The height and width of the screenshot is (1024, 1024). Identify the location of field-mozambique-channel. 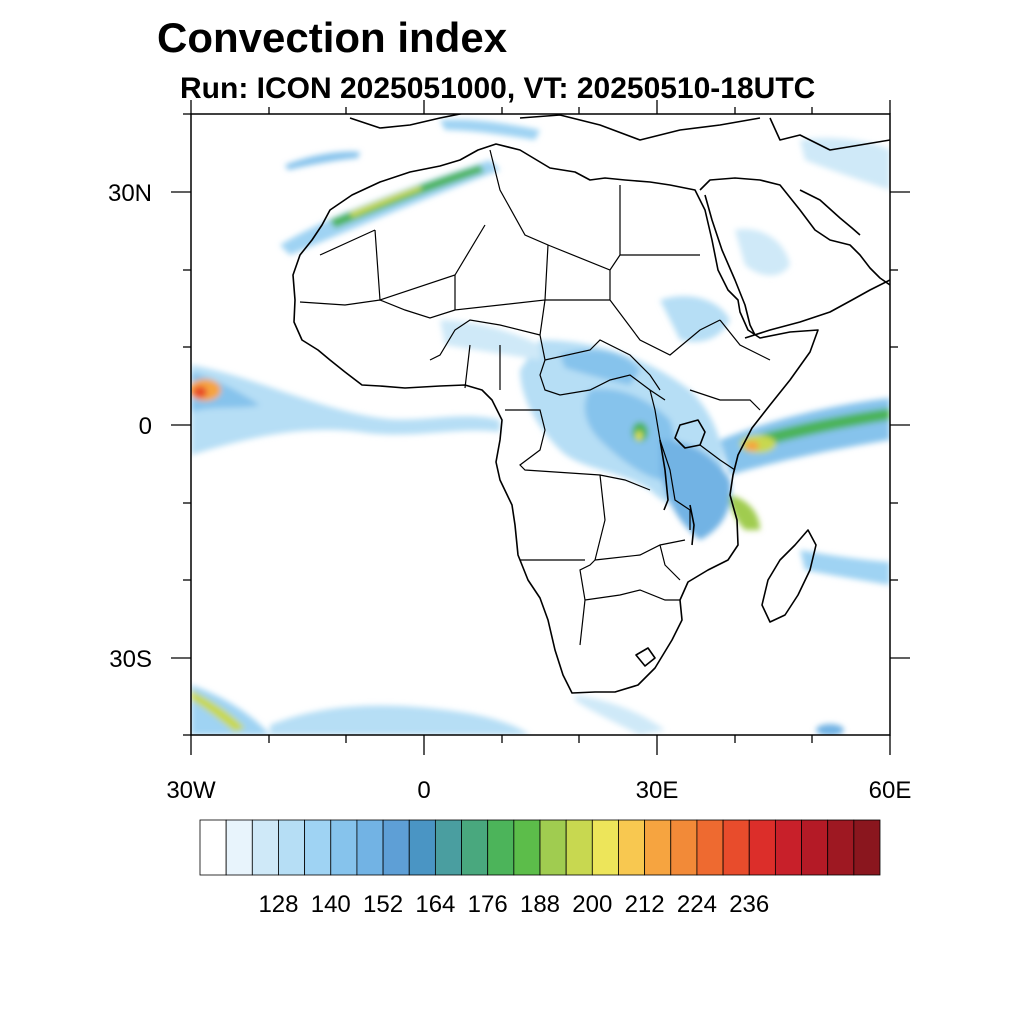
(845, 567).